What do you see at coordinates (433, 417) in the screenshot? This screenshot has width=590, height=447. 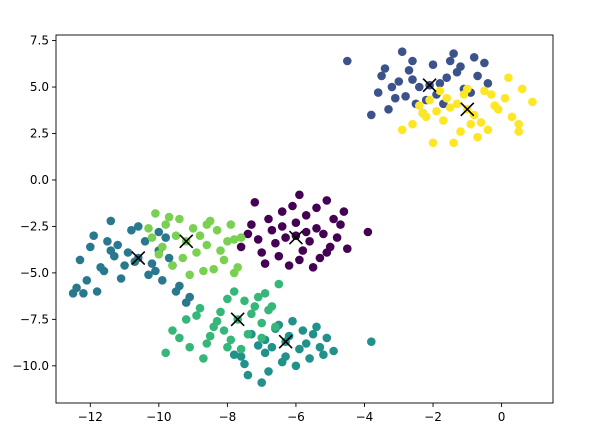 I see `x-tick-label: −2` at bounding box center [433, 417].